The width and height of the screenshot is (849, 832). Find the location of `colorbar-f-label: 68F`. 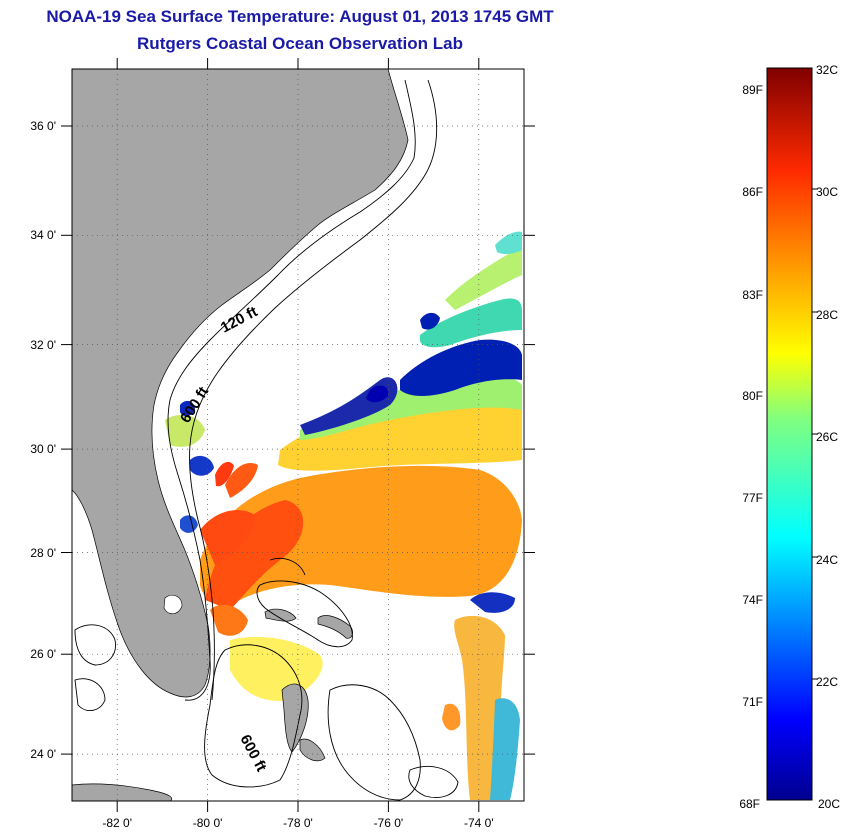

colorbar-f-label: 68F is located at coordinates (749, 804).